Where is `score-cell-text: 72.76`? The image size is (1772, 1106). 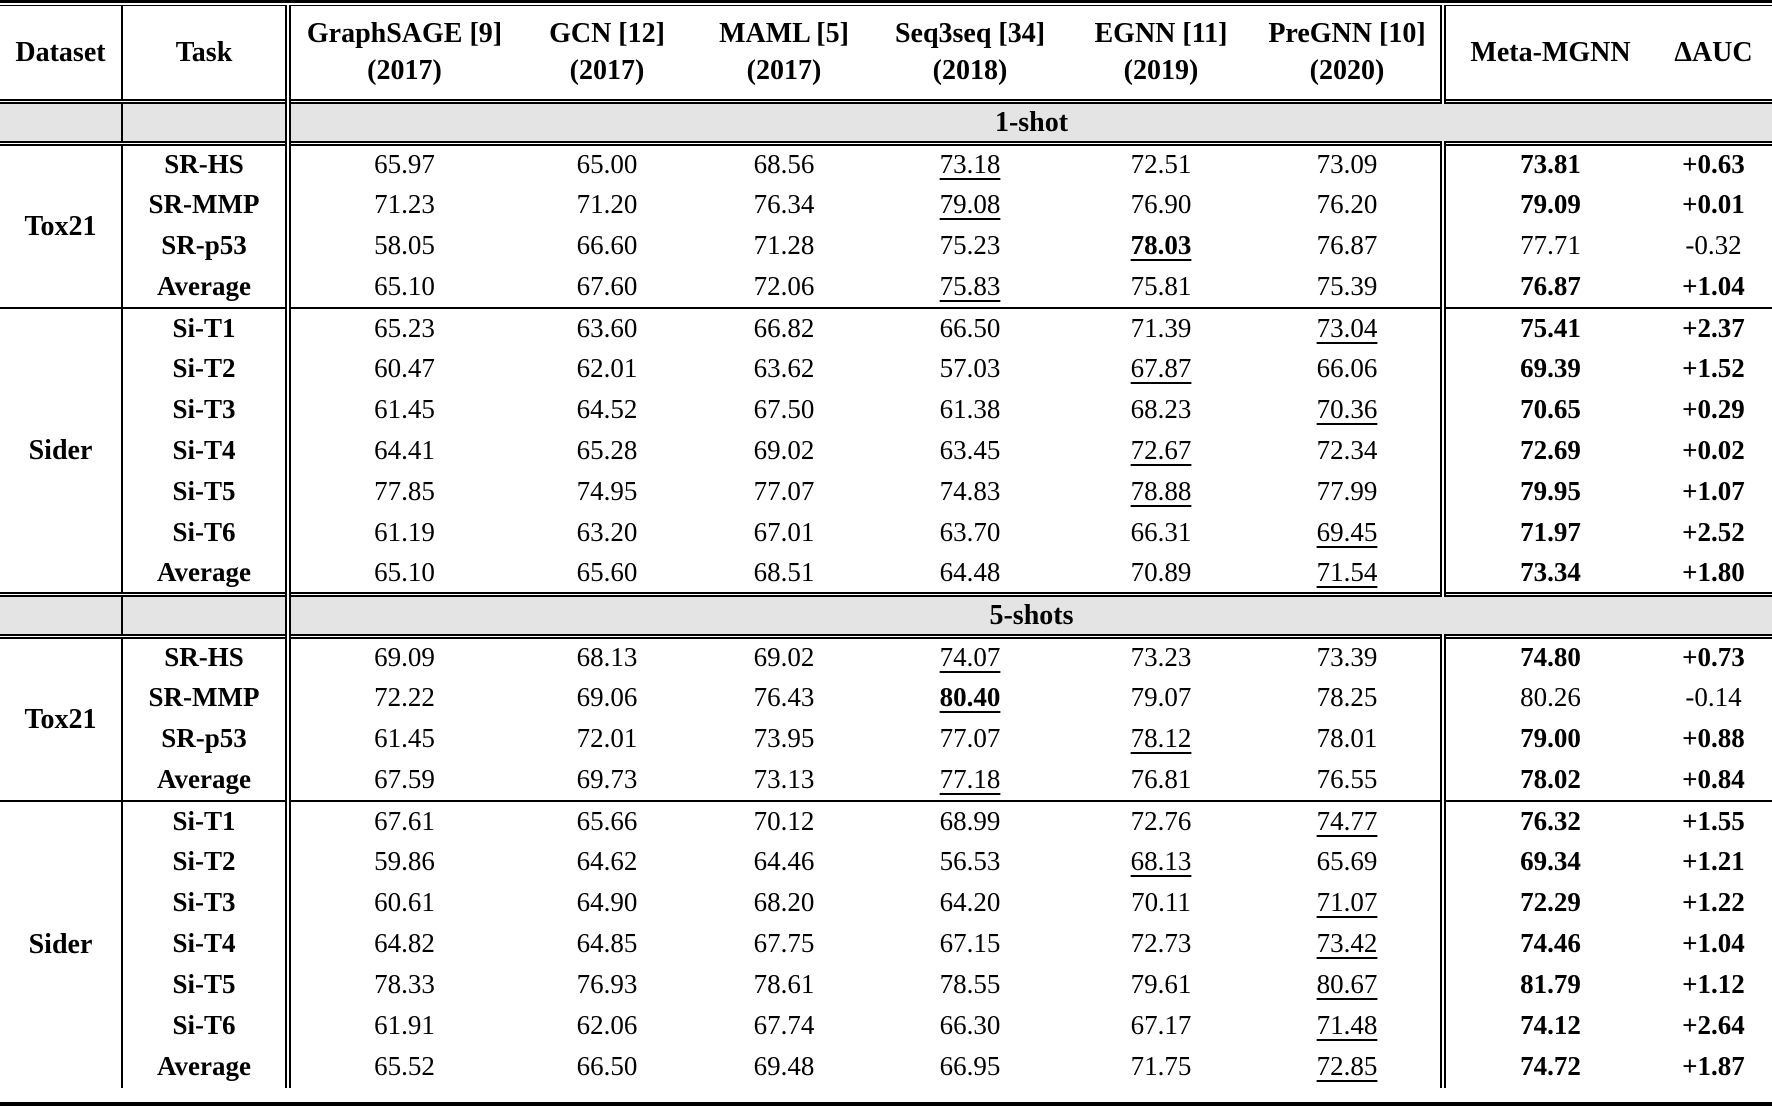
score-cell-text: 72.76 is located at coordinates (1161, 820).